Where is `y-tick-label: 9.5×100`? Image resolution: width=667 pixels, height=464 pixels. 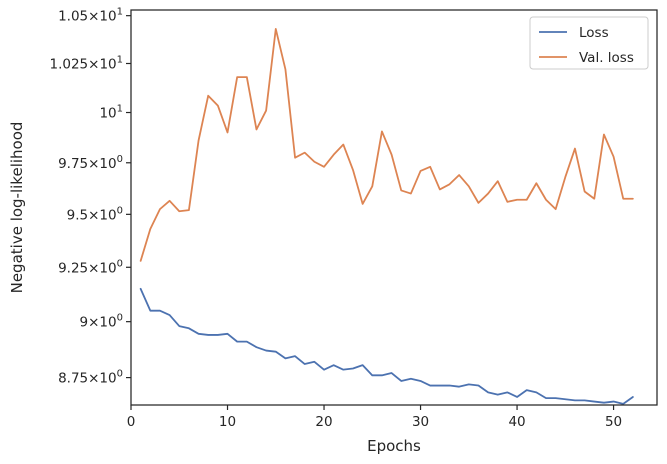
y-tick-label: 9.5×100 is located at coordinates (95, 214).